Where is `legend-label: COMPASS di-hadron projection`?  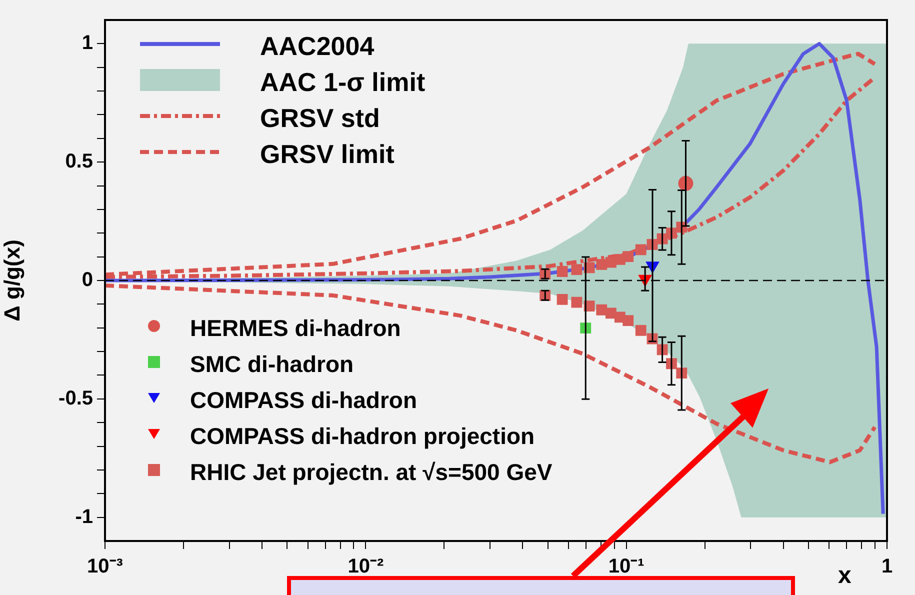
legend-label: COMPASS di-hadron projection is located at coordinates (362, 436).